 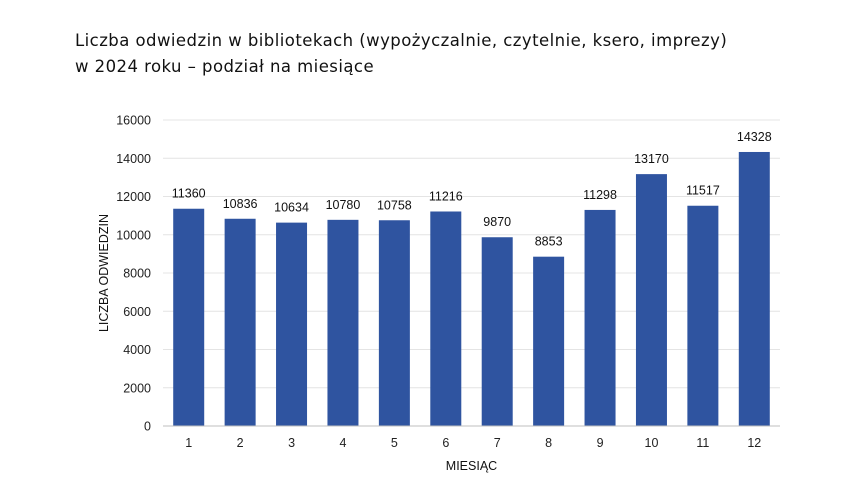 What do you see at coordinates (137, 274) in the screenshot?
I see `y-tick-label: 8000` at bounding box center [137, 274].